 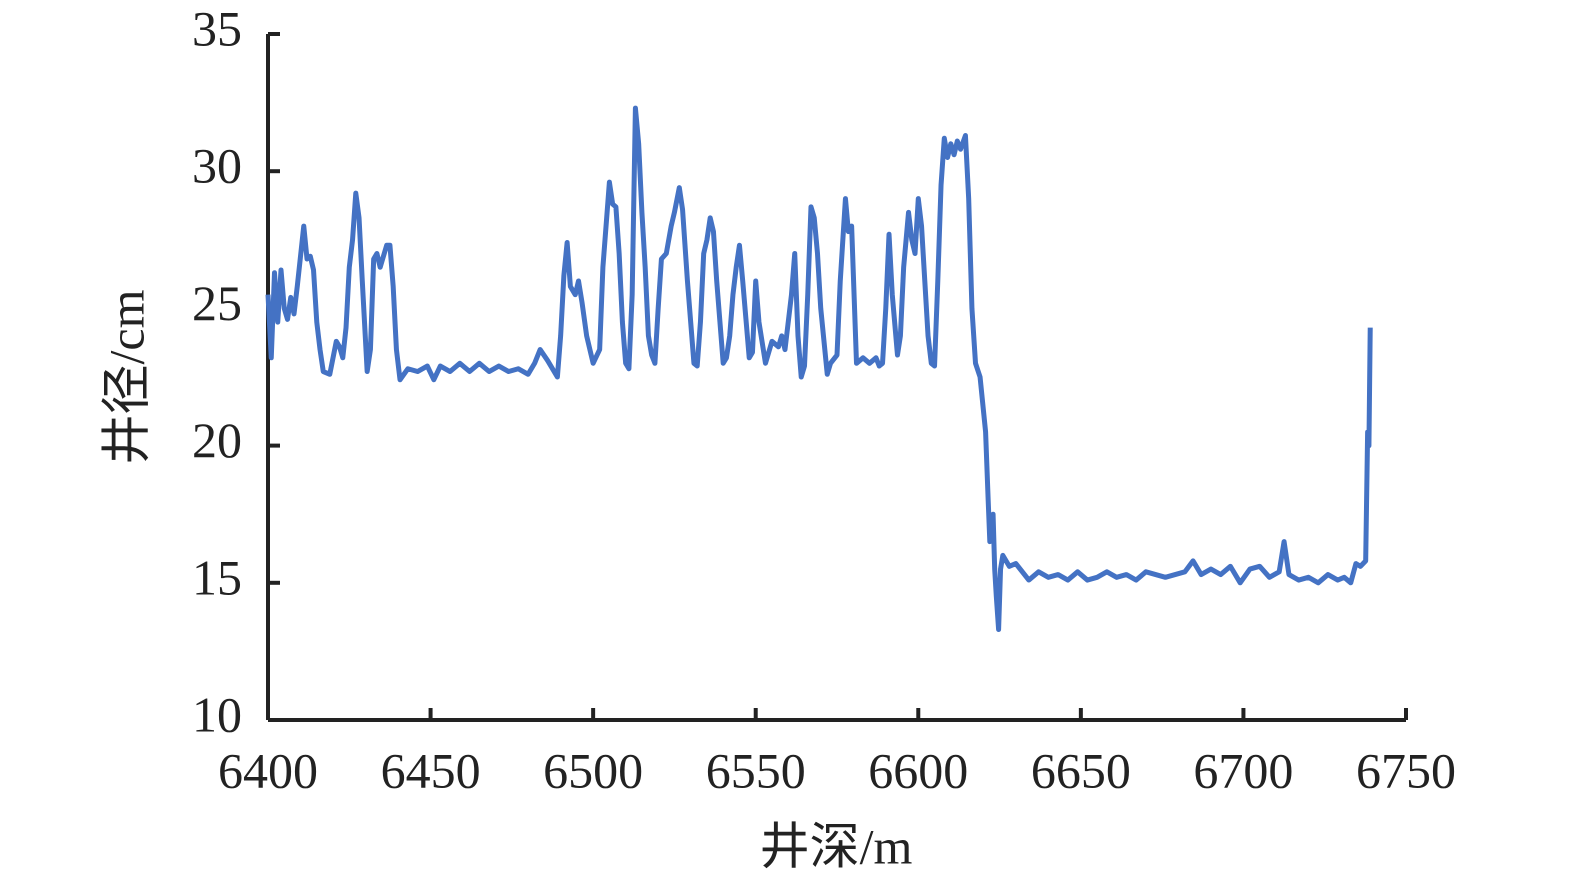 What do you see at coordinates (217, 303) in the screenshot?
I see `y-tick-label: 25` at bounding box center [217, 303].